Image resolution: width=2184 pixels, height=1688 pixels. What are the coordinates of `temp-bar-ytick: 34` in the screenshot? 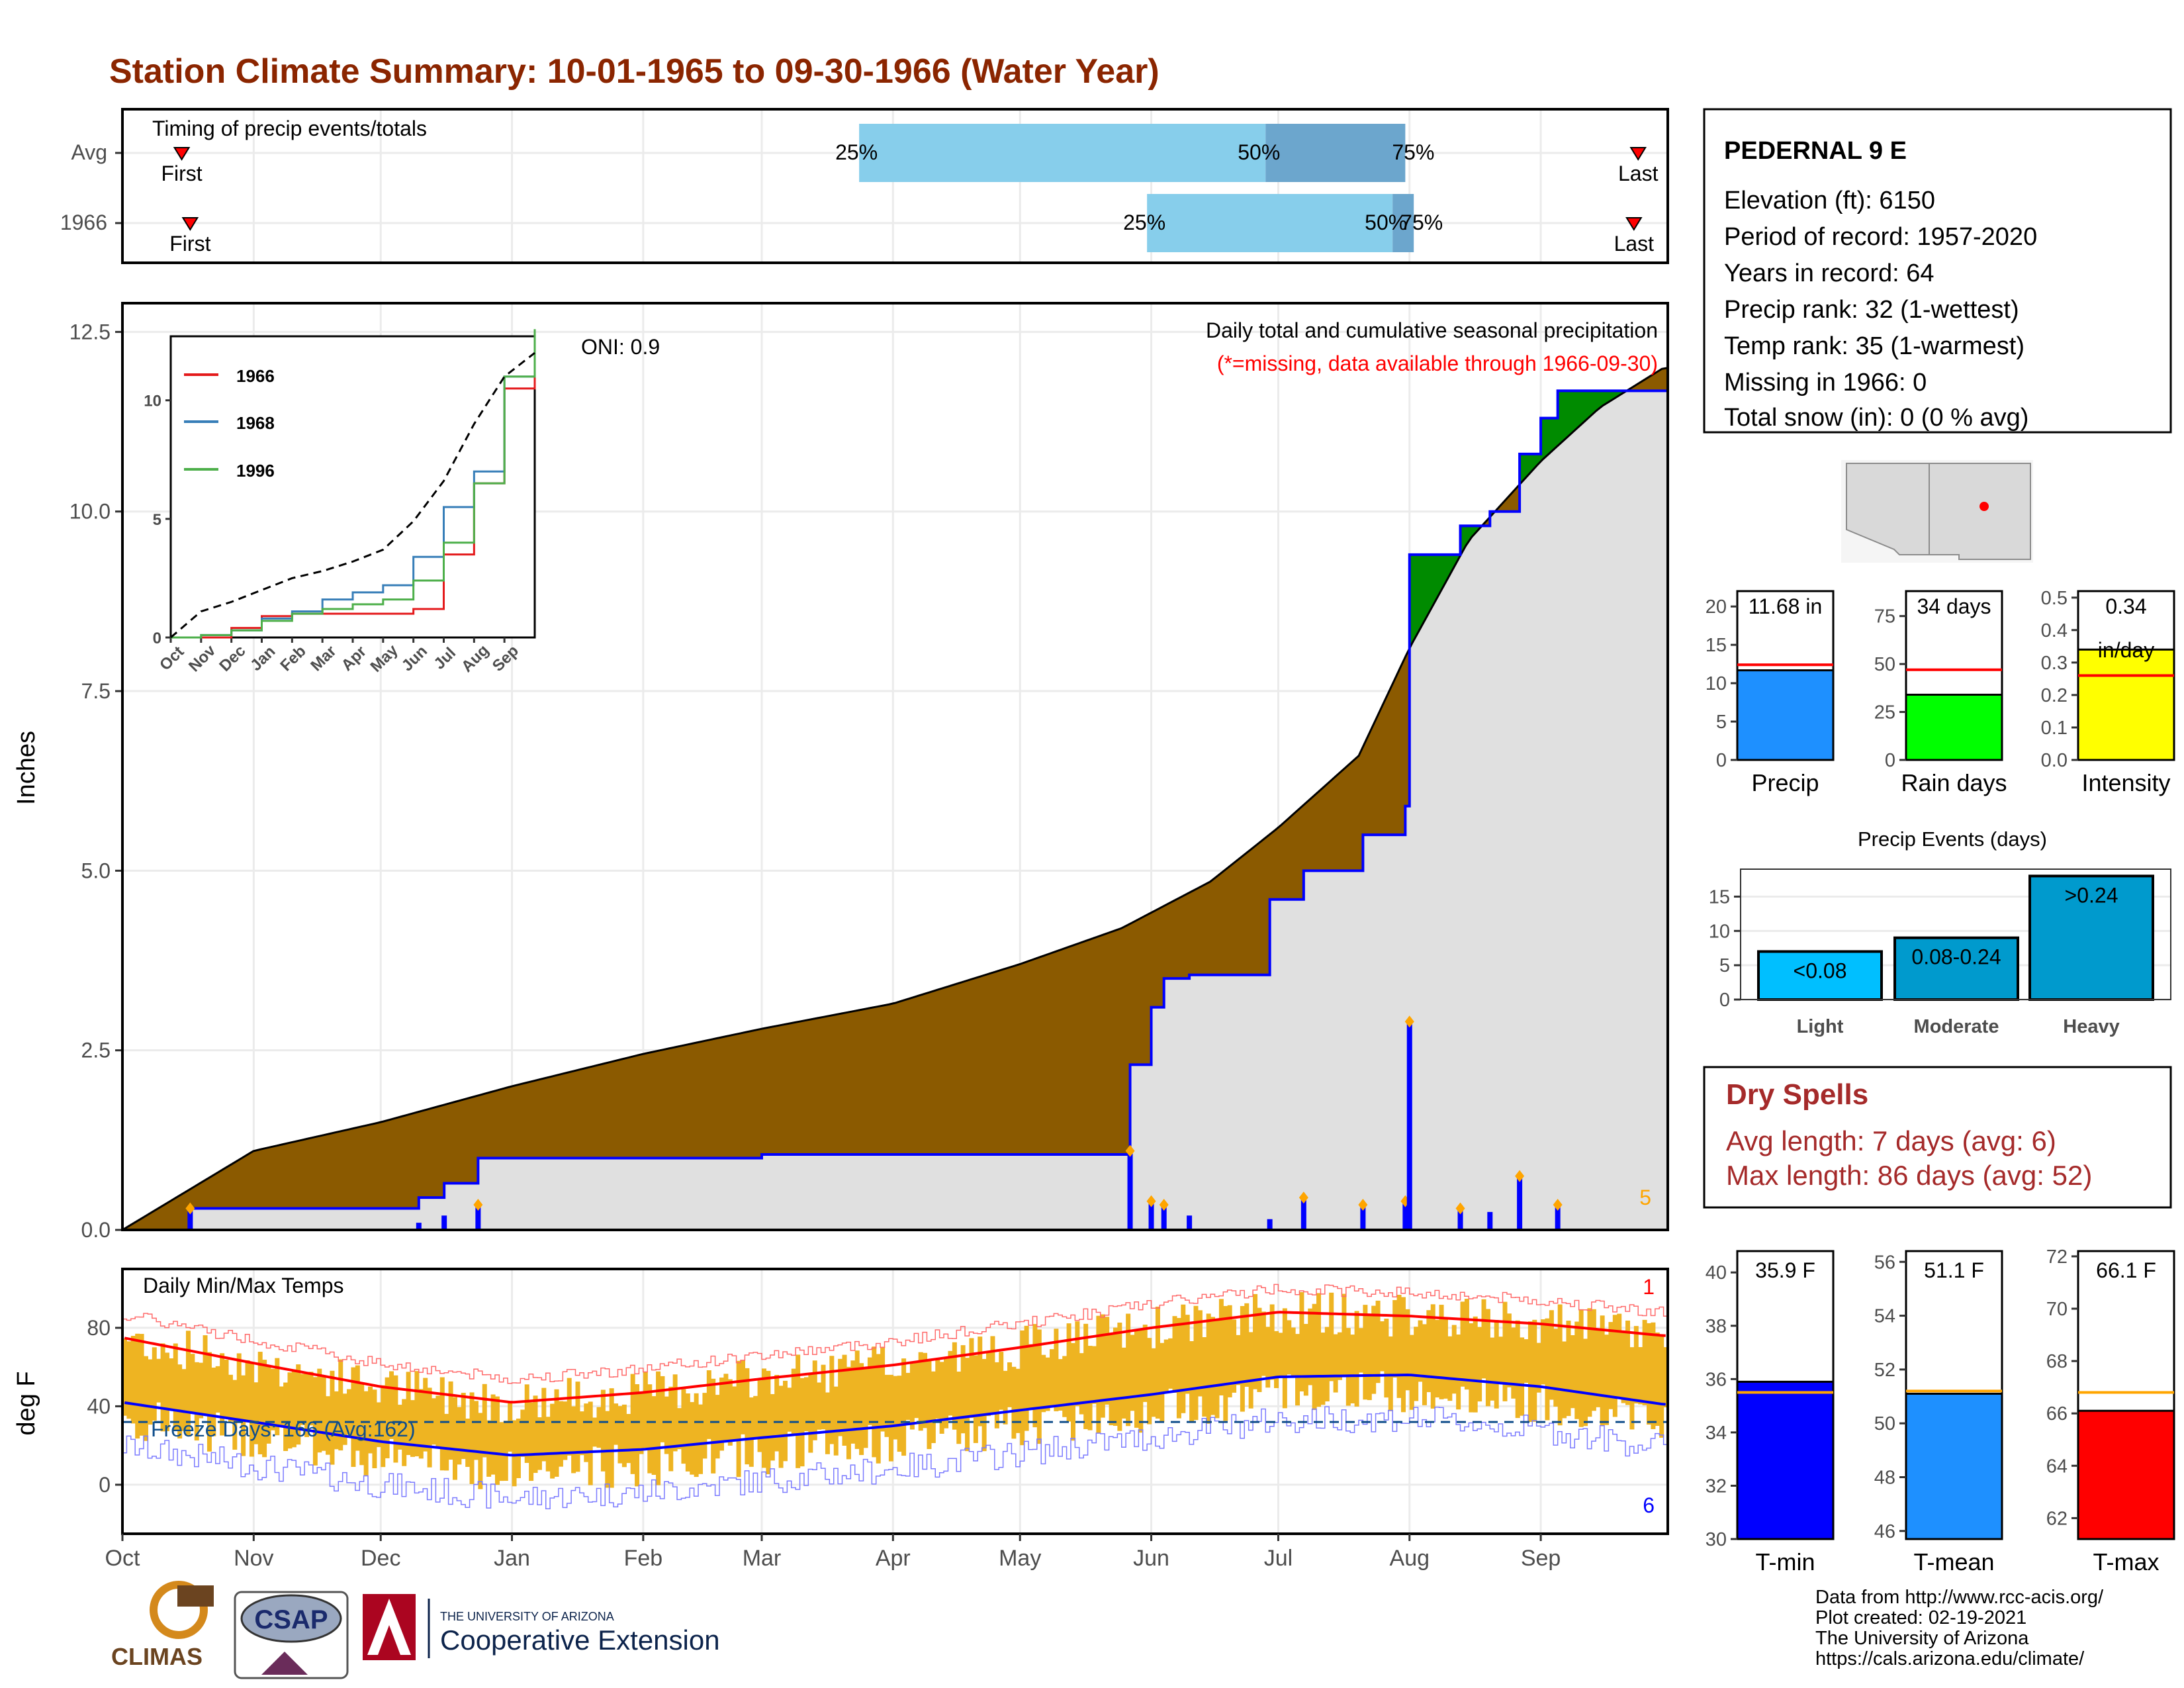 It's located at (1716, 1433).